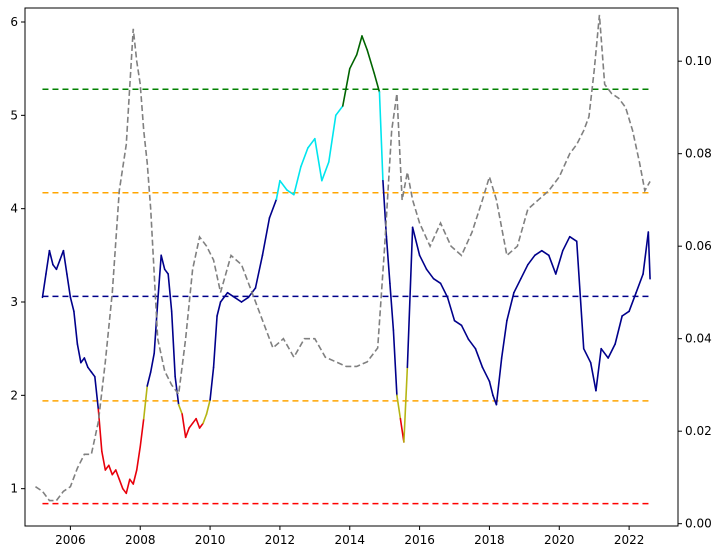 Image resolution: width=720 pixels, height=556 pixels. I want to click on x-tick-label-1: 2008, so click(140, 540).